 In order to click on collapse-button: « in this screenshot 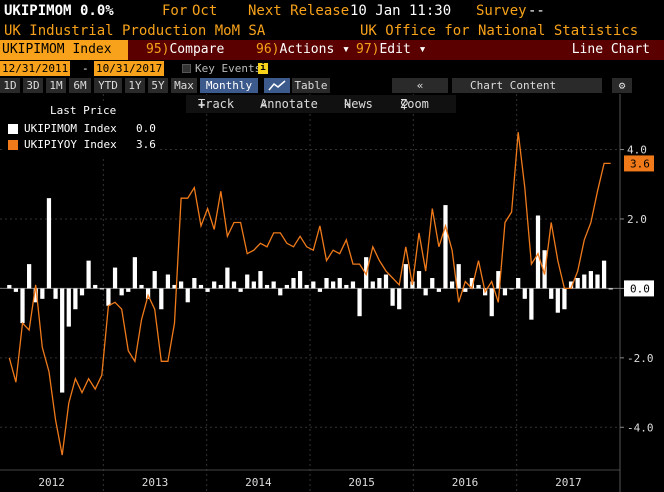, I will do `click(420, 85)`.